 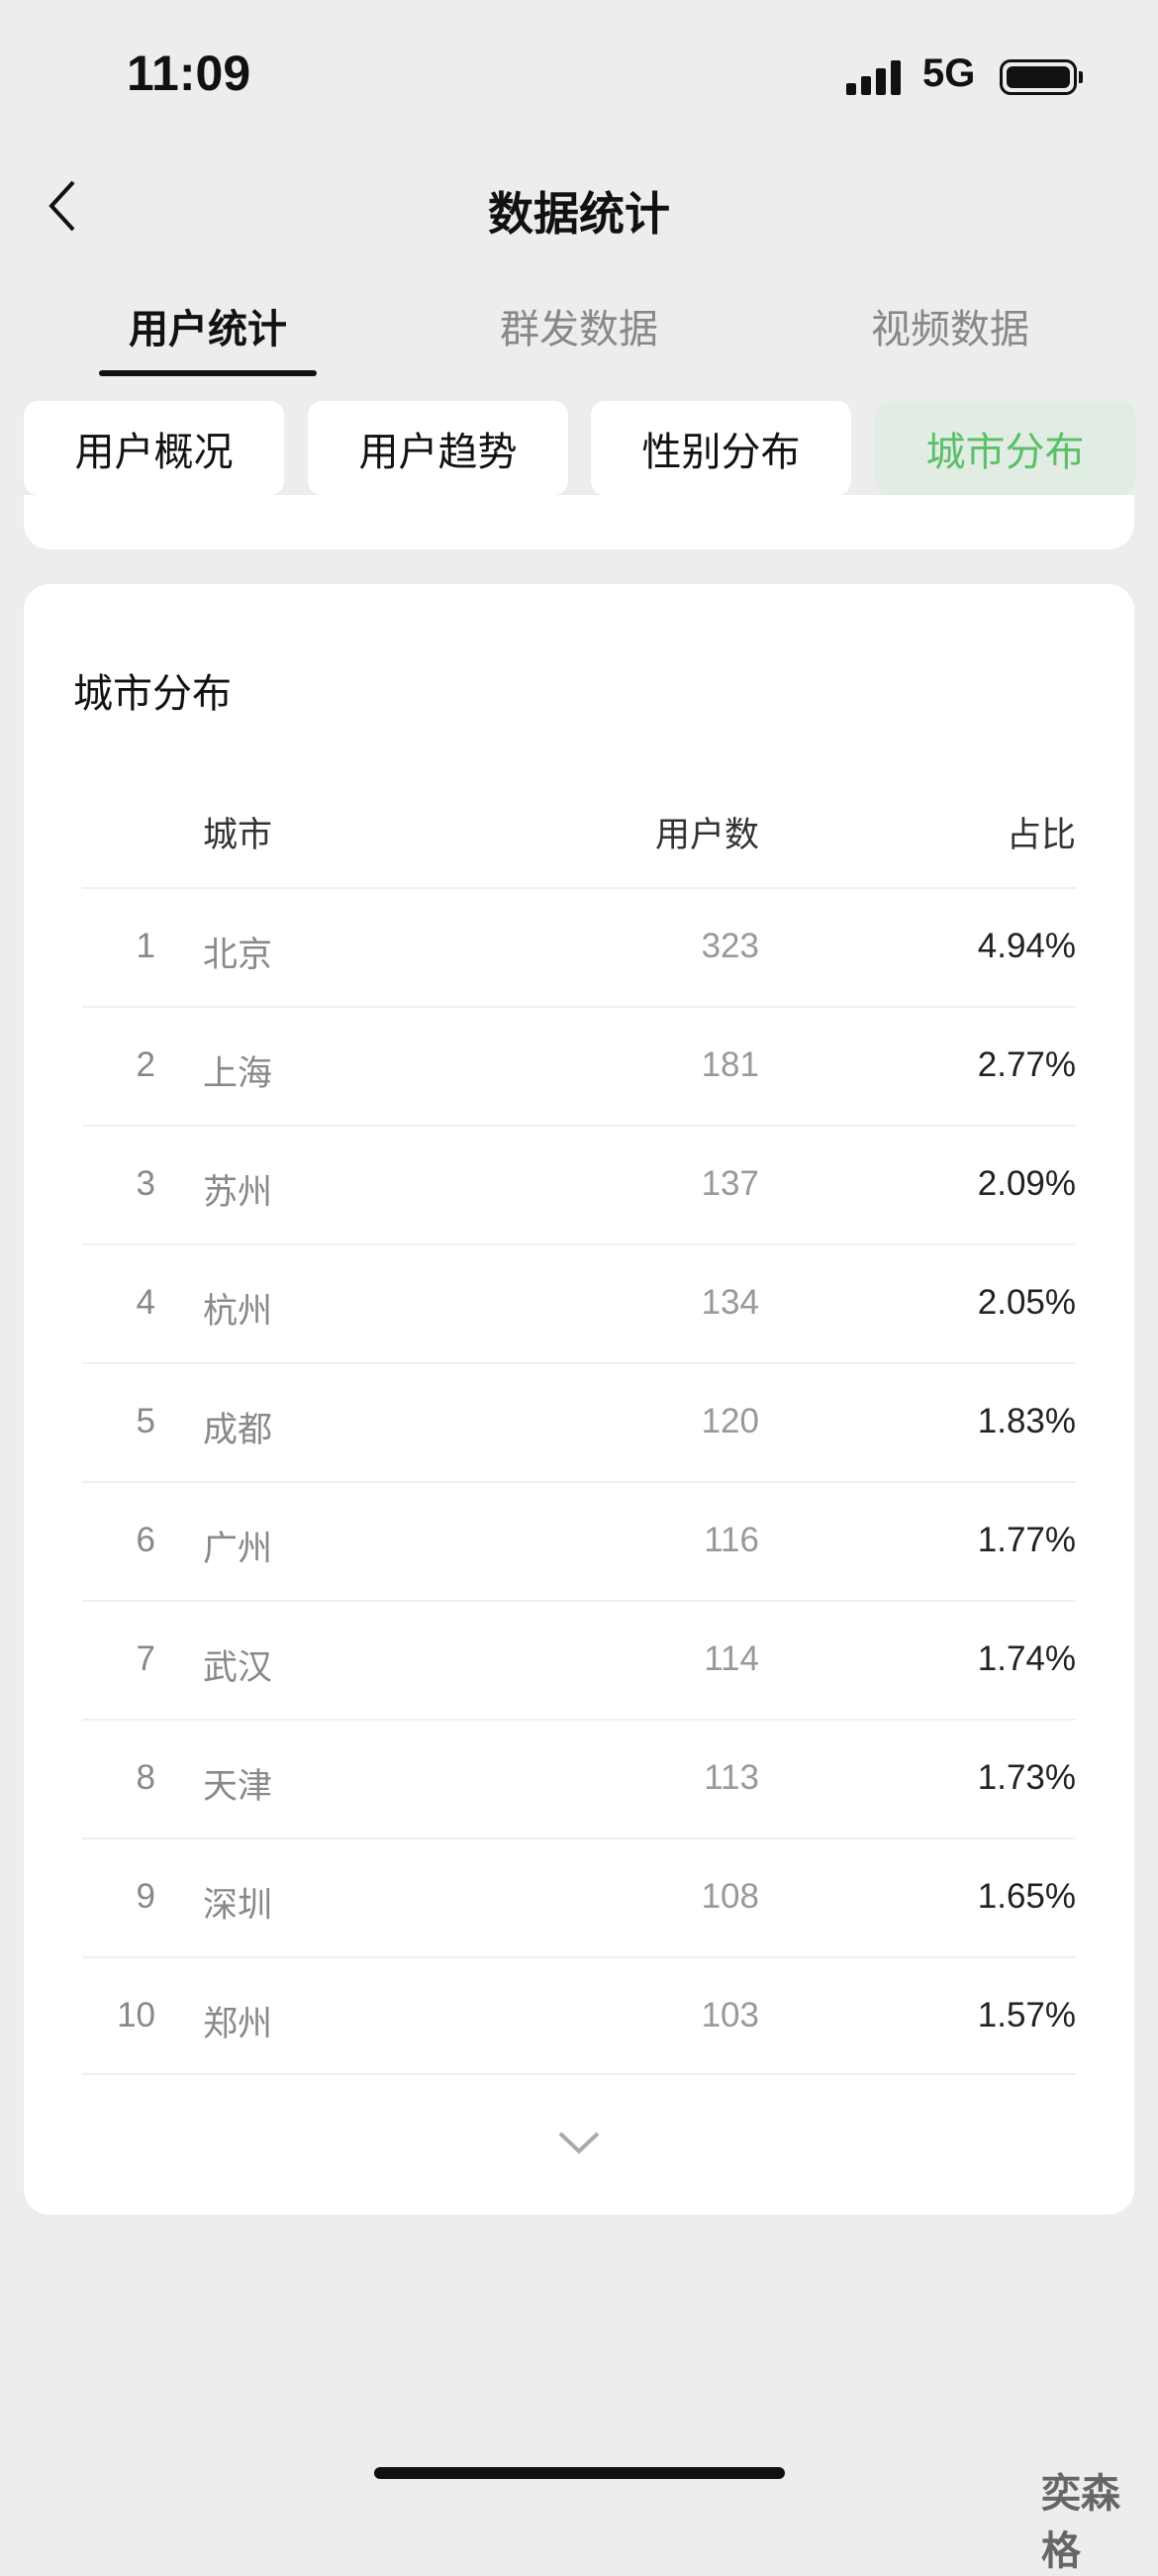 I want to click on tab-indicator, so click(x=208, y=373).